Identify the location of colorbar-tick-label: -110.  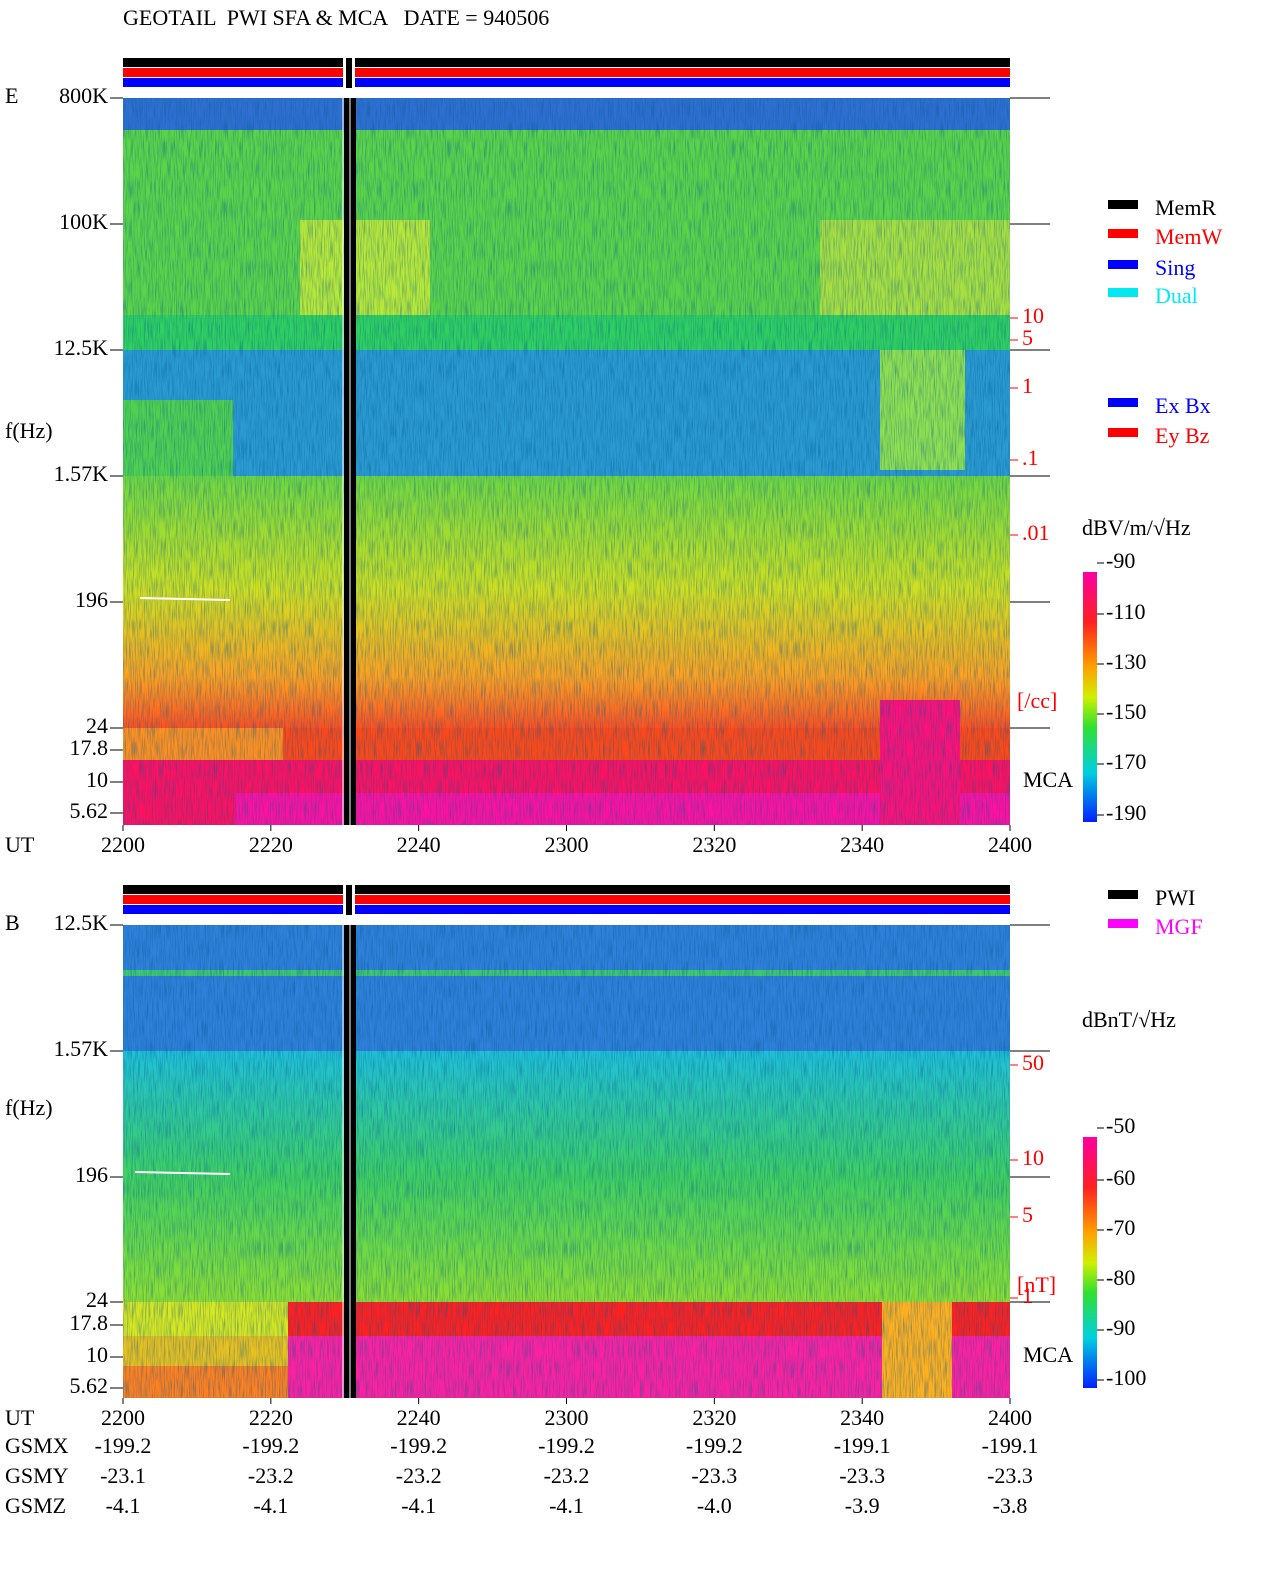
(1126, 611).